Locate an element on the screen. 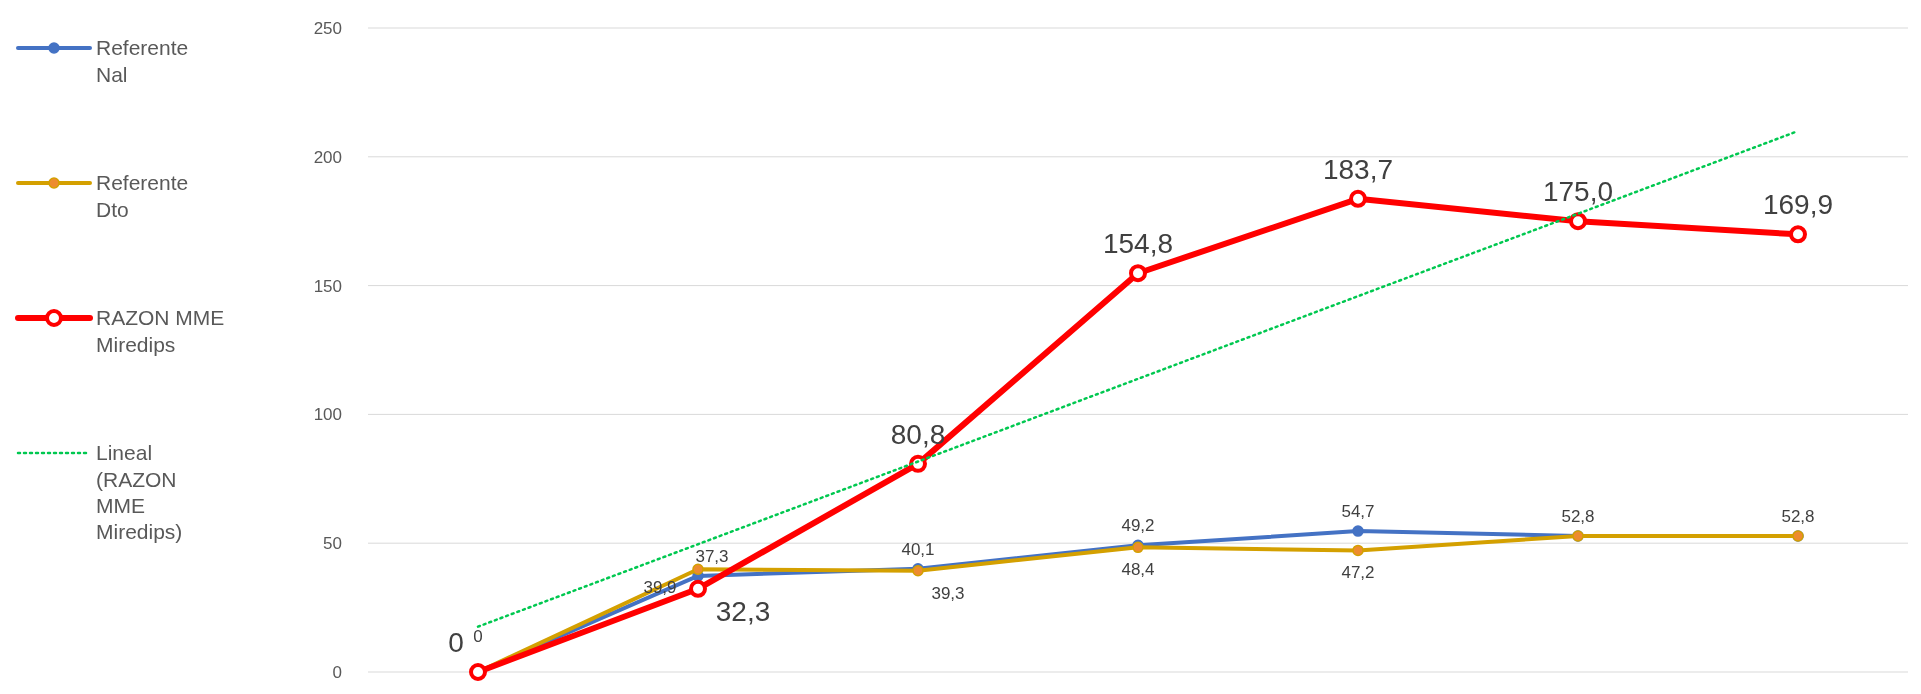 The height and width of the screenshot is (694, 1921). data-label: 175,0 is located at coordinates (1578, 192).